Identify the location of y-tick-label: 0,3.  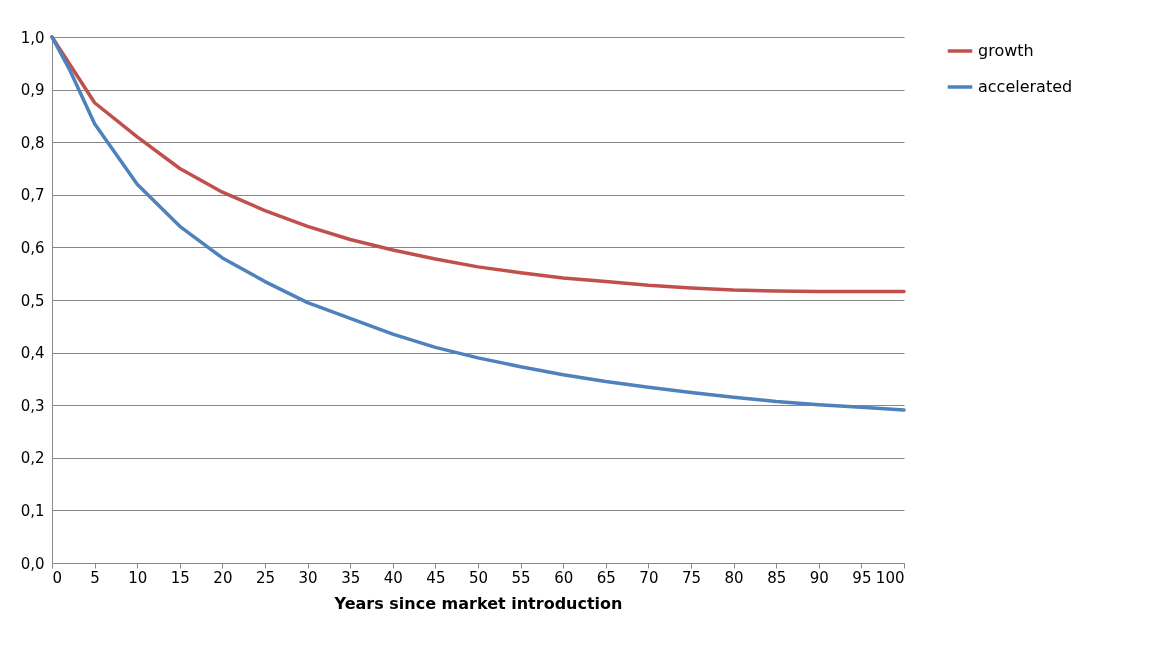
(32, 405).